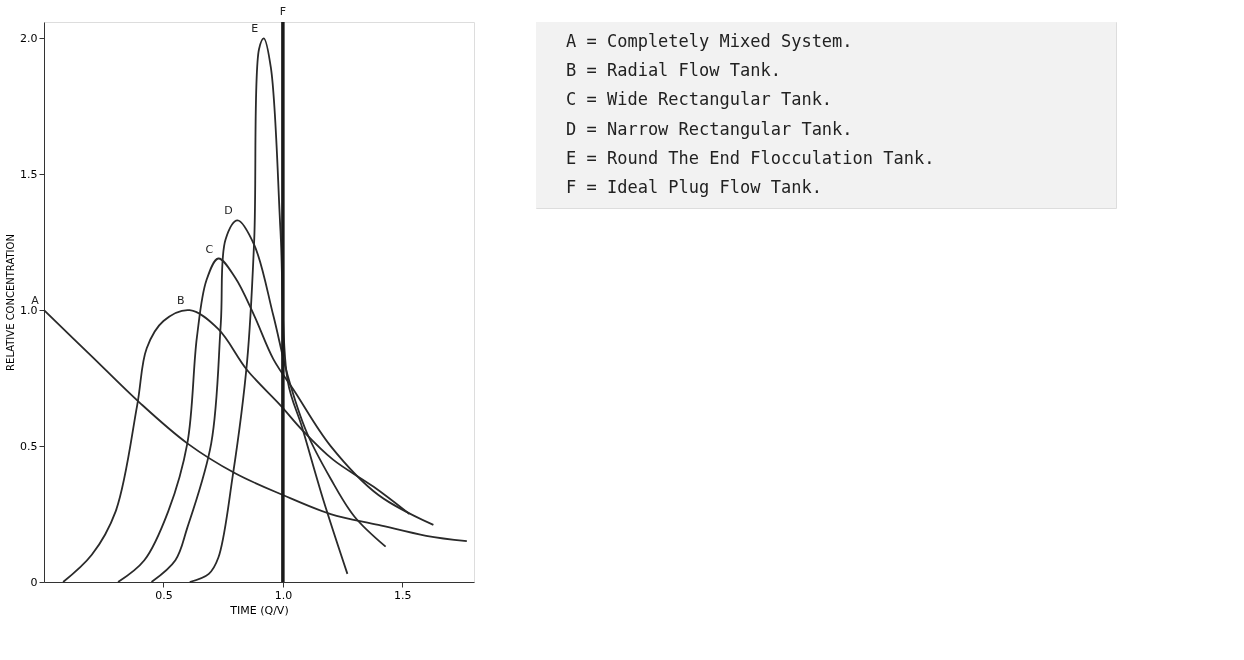 Image resolution: width=1244 pixels, height=660 pixels. I want to click on text: B = Radial Flow Tank., so click(673, 70).